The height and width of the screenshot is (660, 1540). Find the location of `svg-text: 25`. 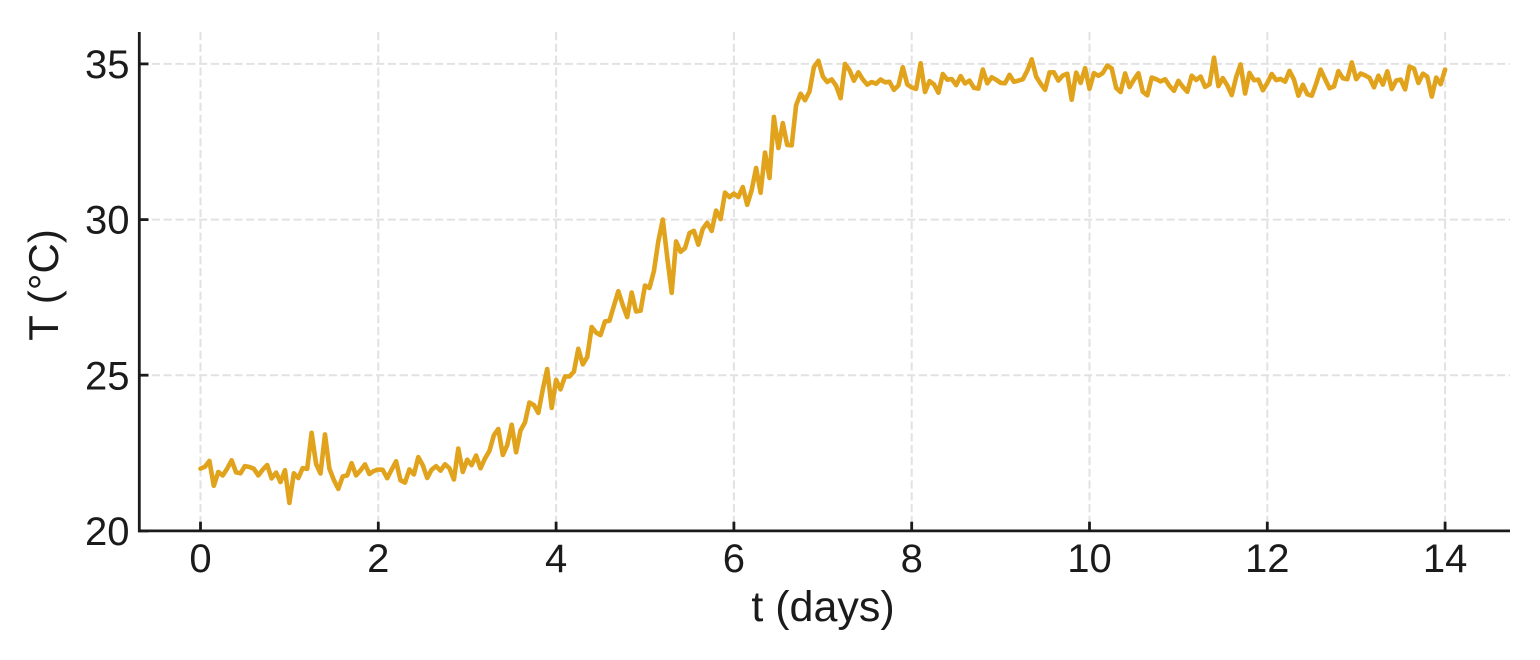

svg-text: 25 is located at coordinates (107, 376).